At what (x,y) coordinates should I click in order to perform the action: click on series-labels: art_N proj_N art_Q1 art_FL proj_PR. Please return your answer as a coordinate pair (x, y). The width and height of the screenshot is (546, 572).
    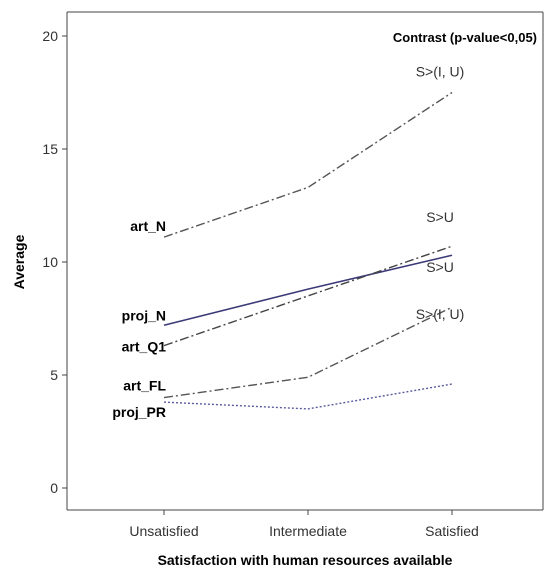
    Looking at the image, I should click on (139, 319).